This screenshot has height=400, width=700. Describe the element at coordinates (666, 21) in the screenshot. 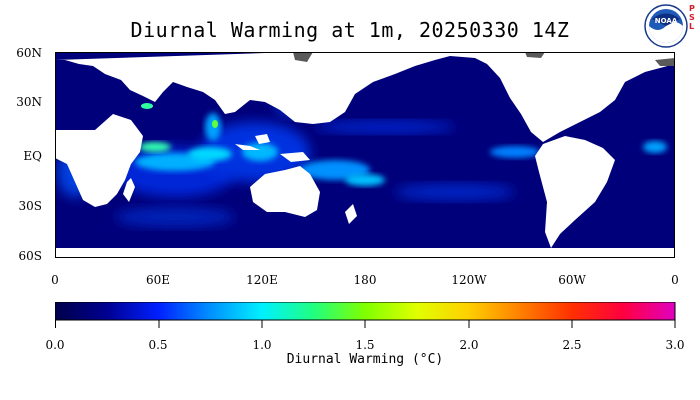

I see `logo-text: NOAA` at that location.